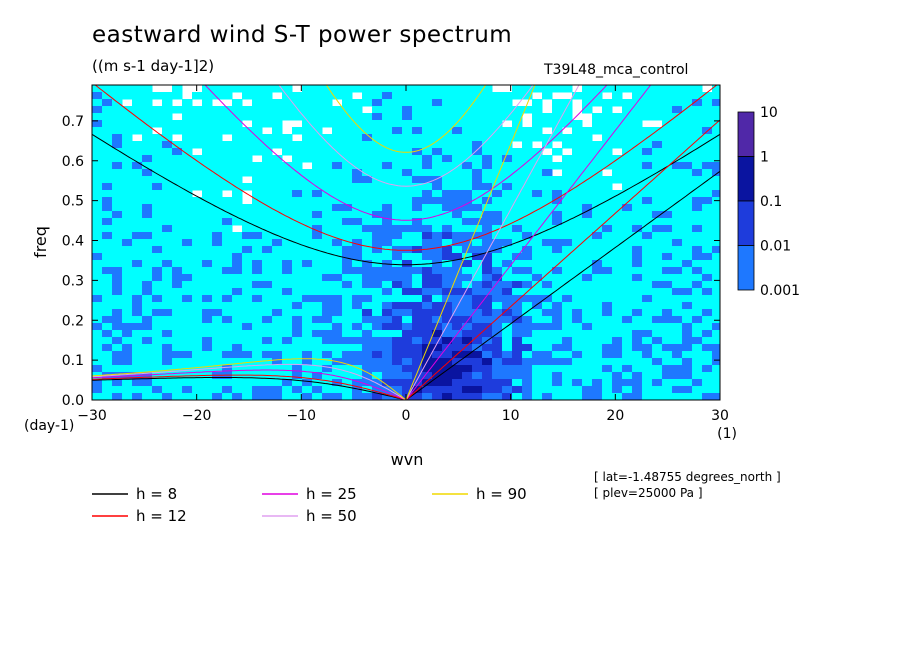 This screenshot has height=654, width=904. Describe the element at coordinates (153, 66) in the screenshot. I see `chart-units: ((m s-1 day-1]2)` at that location.